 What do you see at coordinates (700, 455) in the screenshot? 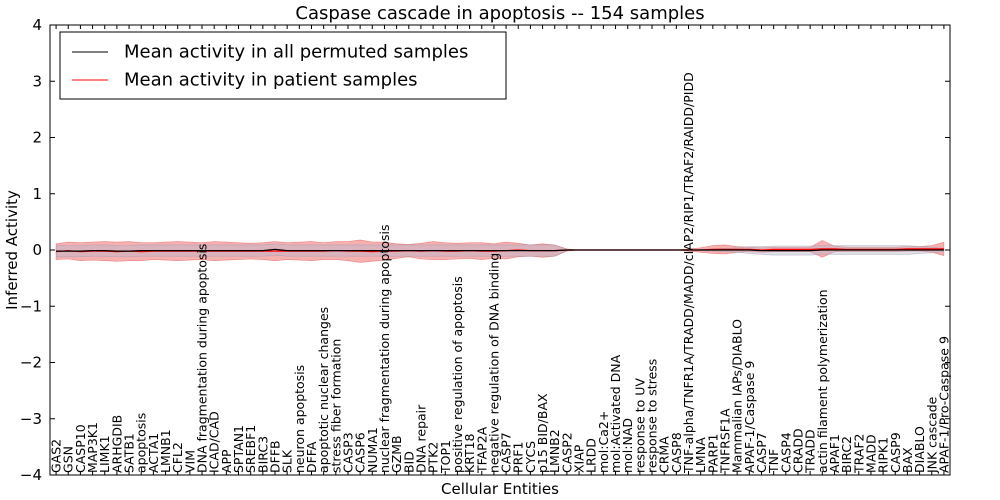
I see `x-tick-label: LMNA` at bounding box center [700, 455].